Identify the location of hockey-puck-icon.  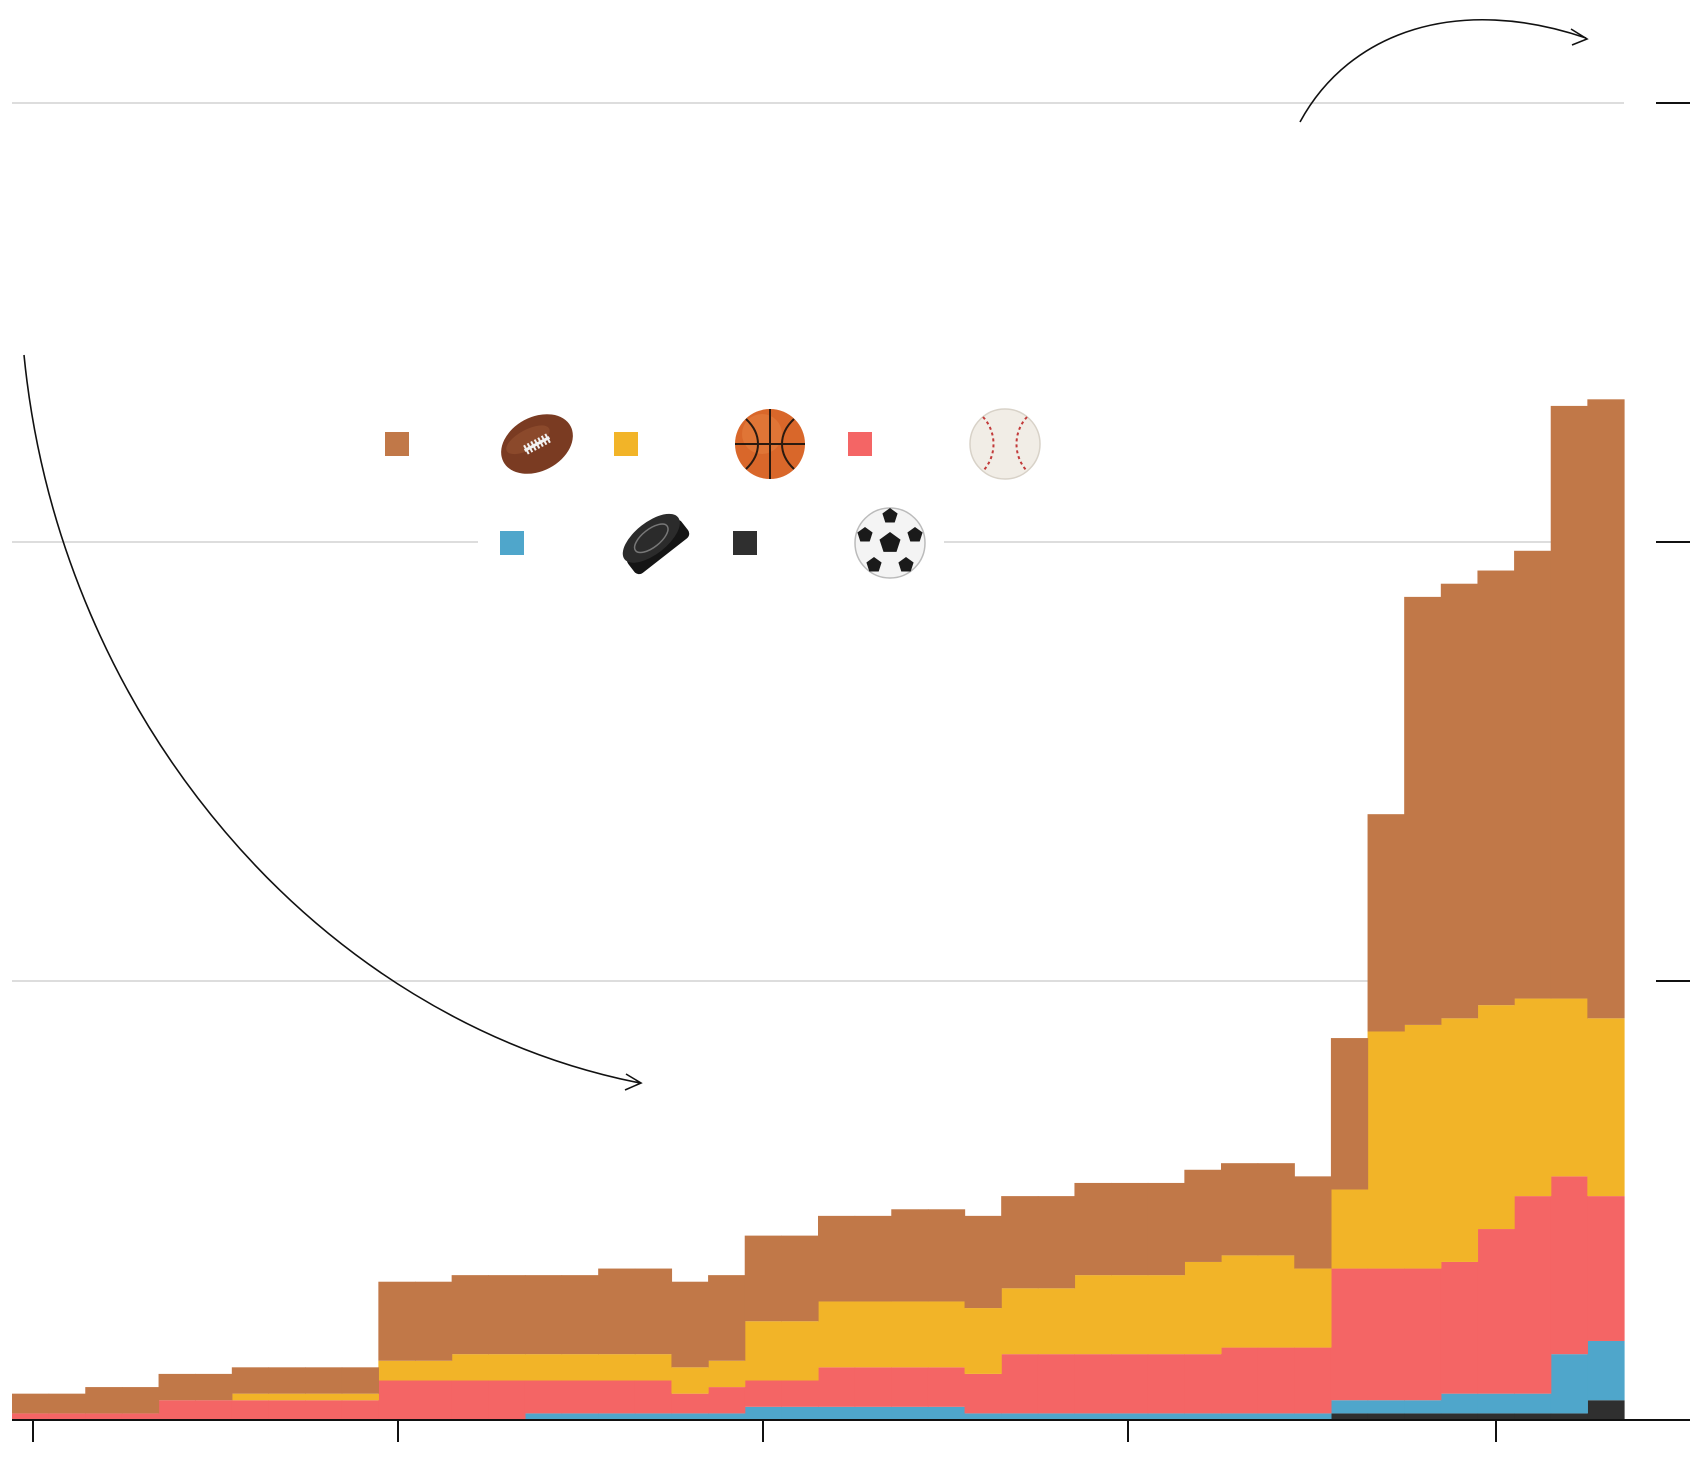
(656, 544).